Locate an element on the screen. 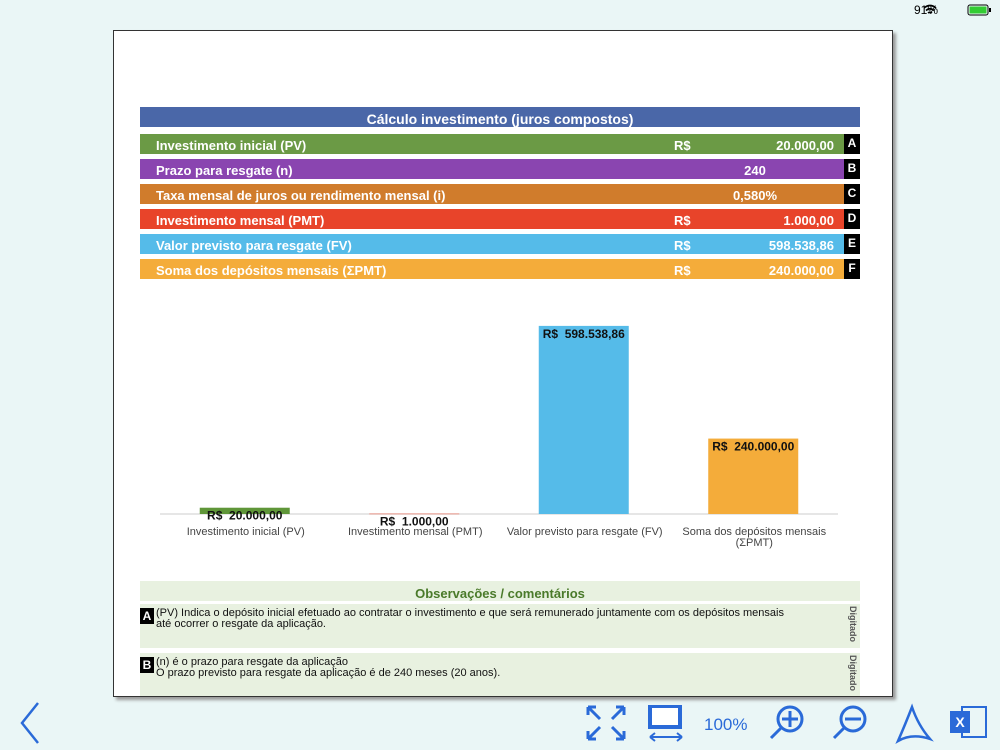  note-letter: B is located at coordinates (147, 665).